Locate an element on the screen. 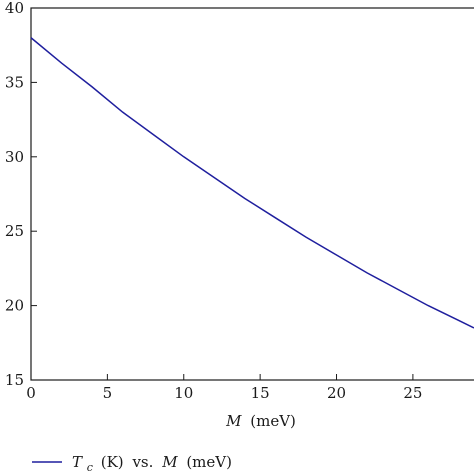  legend: T c (K) vs. M (meV) is located at coordinates (132, 463).